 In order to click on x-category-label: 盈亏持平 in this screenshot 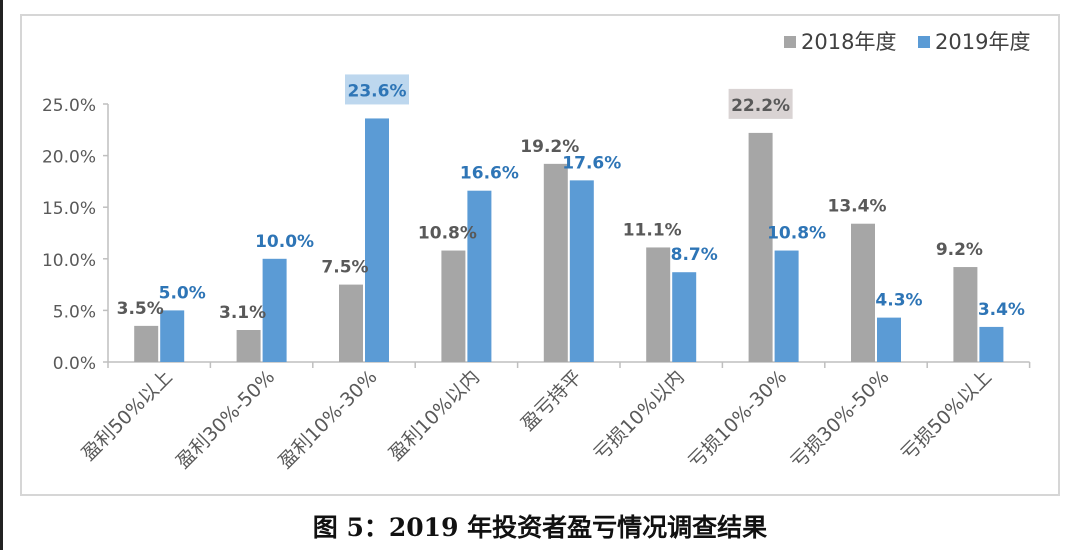, I will do `click(551, 400)`.